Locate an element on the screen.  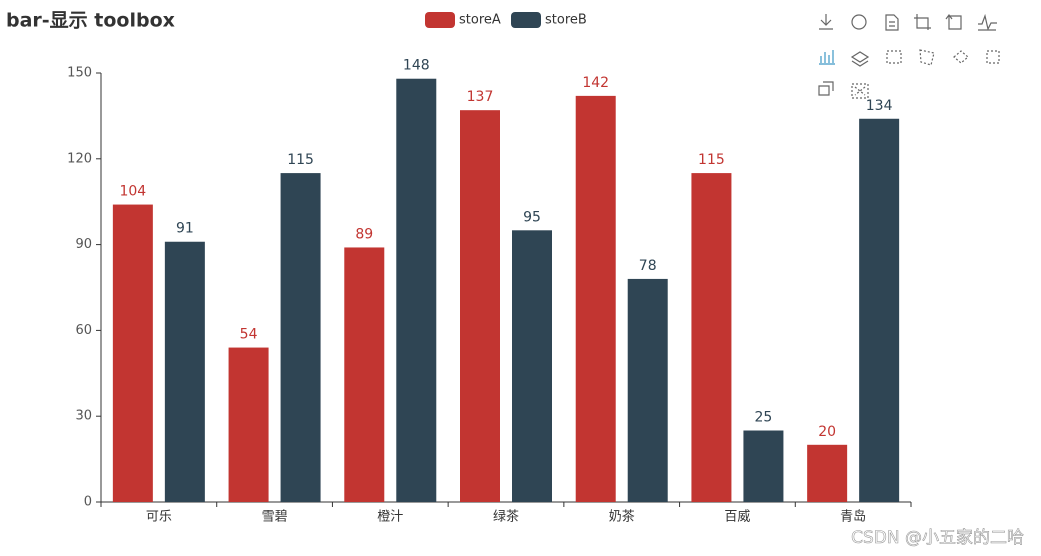
y-tick-label: 0 is located at coordinates (88, 502).